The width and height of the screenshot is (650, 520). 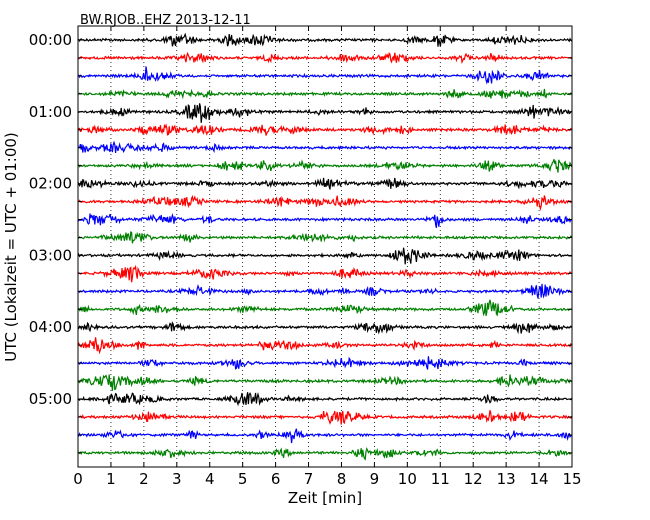 I want to click on x-tick-label: 2, so click(x=144, y=479).